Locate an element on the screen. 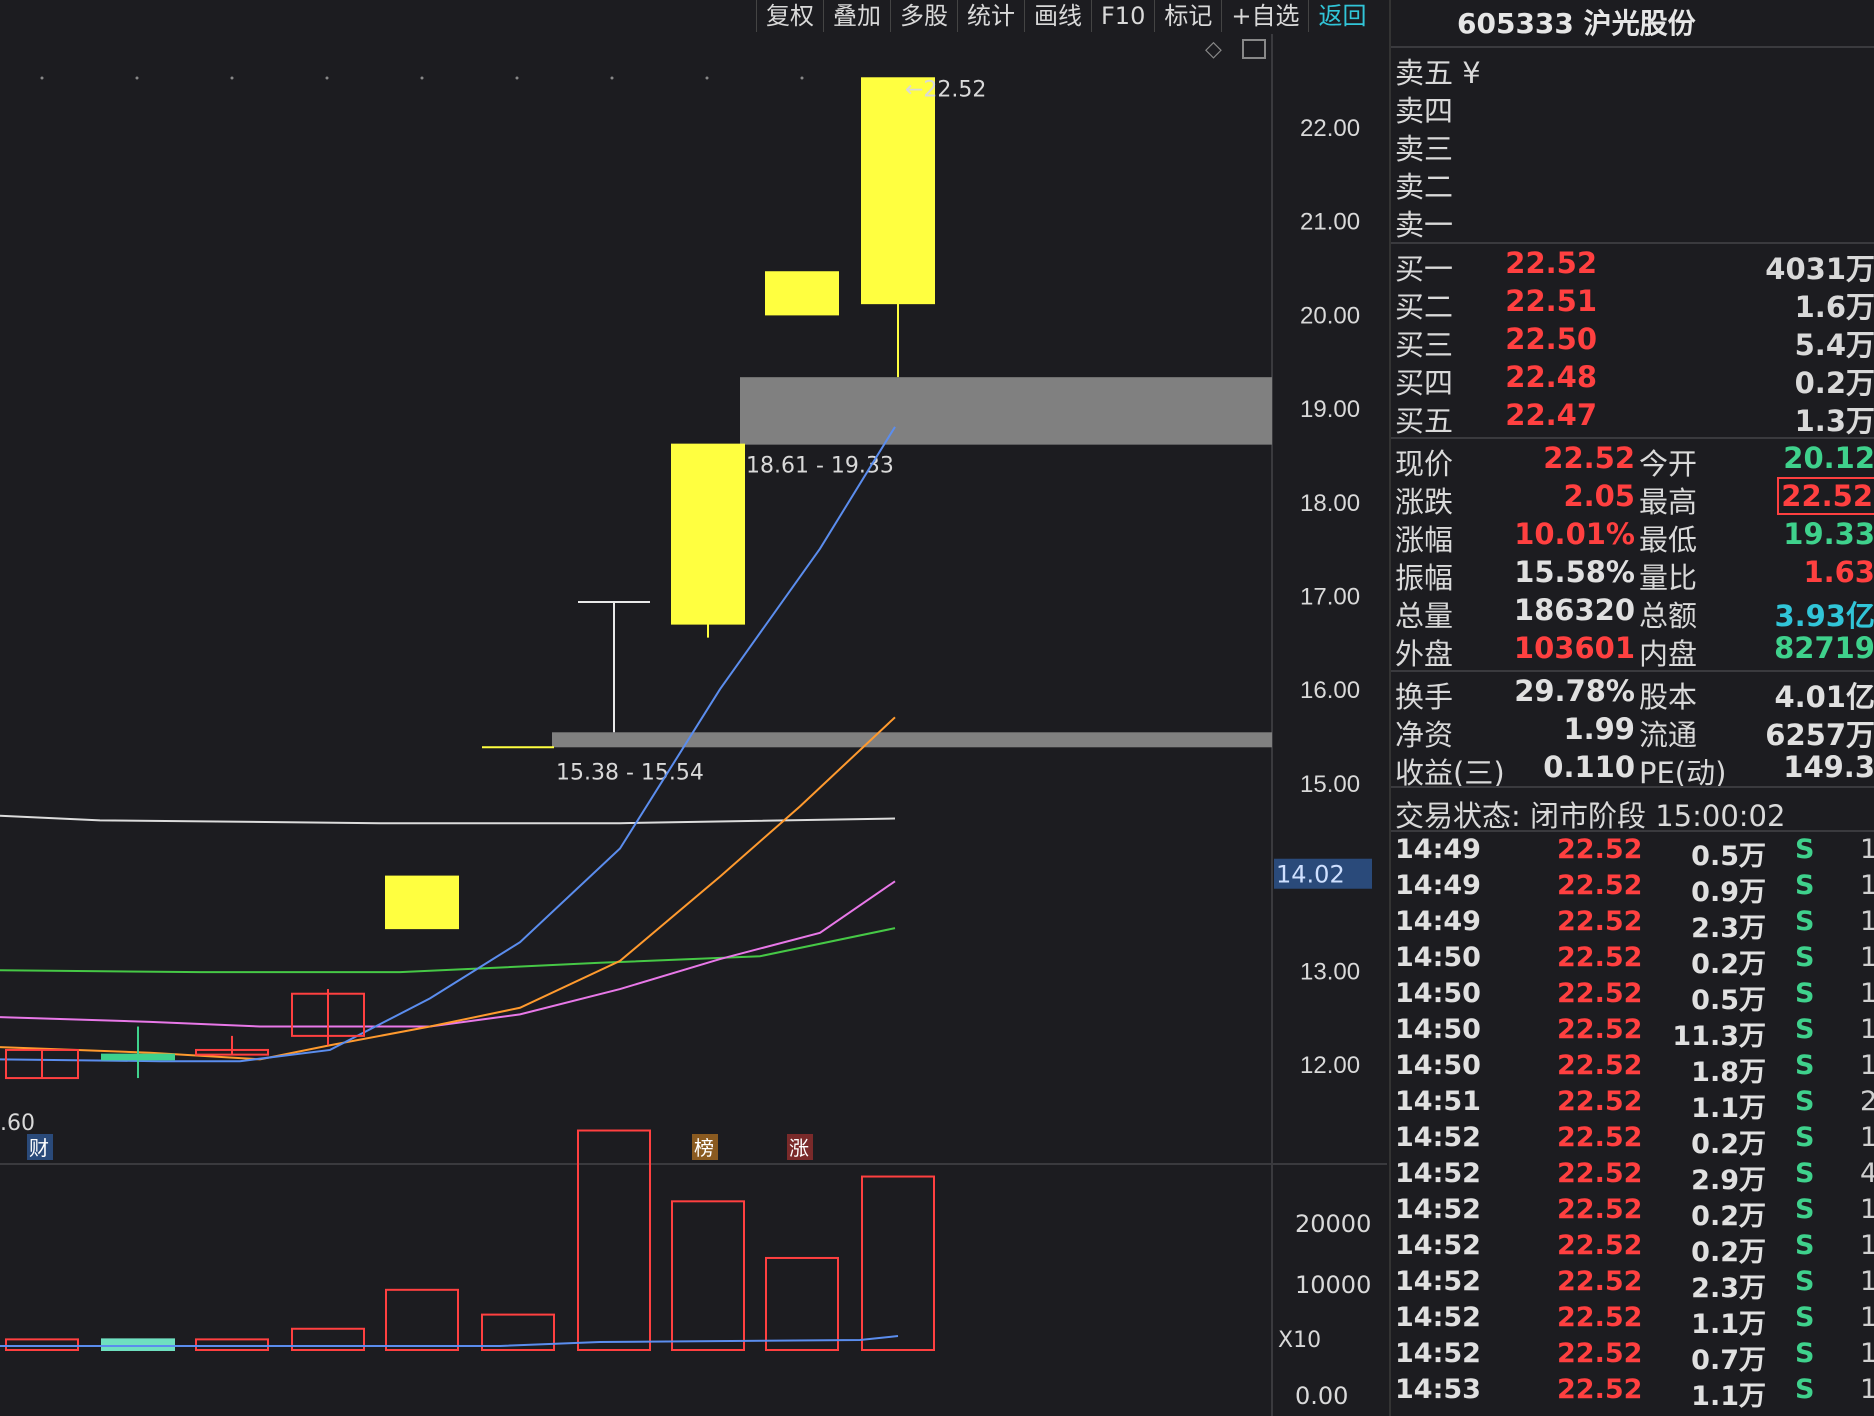  toolbar-item-4: 画线 is located at coordinates (1057, 16).